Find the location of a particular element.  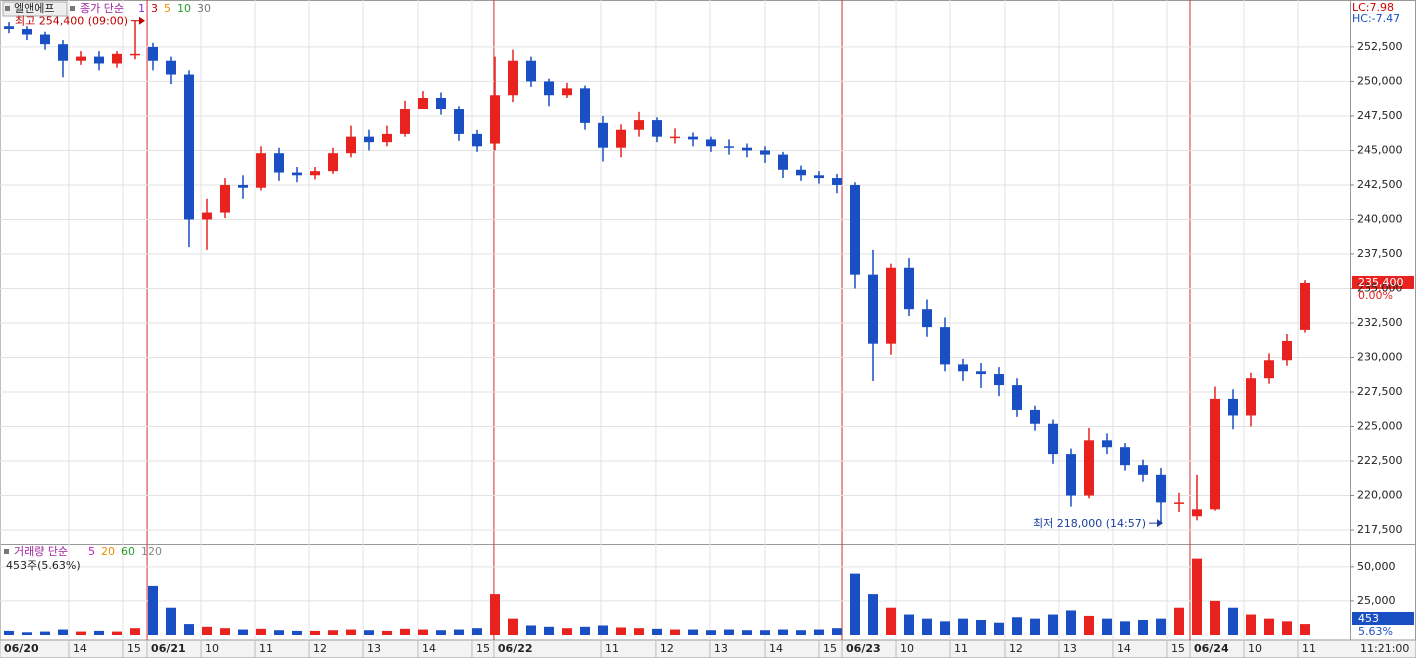

legend-icon is located at coordinates (72, 8).